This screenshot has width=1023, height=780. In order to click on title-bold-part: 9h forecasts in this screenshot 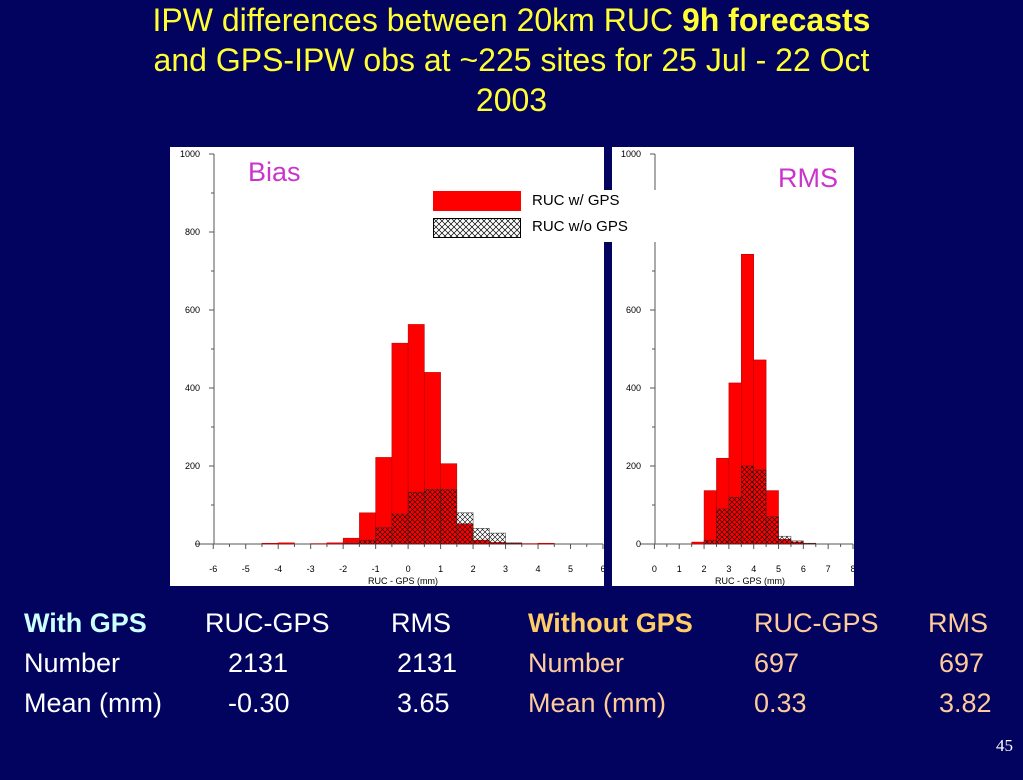, I will do `click(776, 20)`.